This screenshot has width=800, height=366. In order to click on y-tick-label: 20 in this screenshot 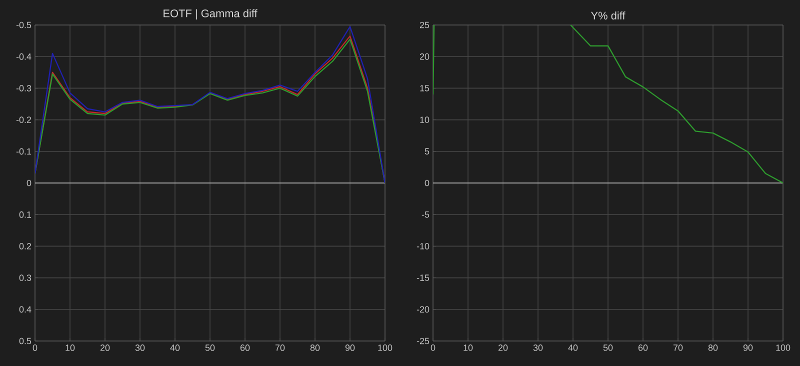, I will do `click(425, 56)`.